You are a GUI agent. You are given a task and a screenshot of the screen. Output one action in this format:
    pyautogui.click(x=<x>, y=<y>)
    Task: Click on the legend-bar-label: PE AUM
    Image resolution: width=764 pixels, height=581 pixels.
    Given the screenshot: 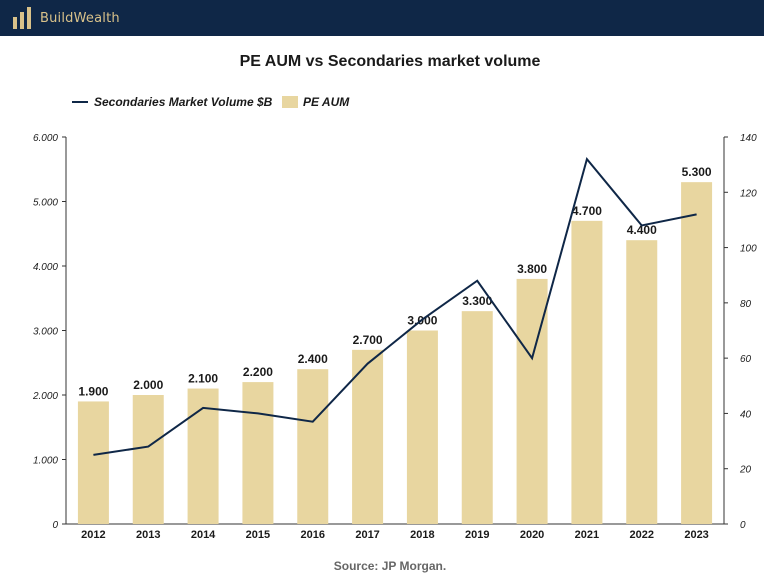 What is the action you would take?
    pyautogui.click(x=326, y=102)
    